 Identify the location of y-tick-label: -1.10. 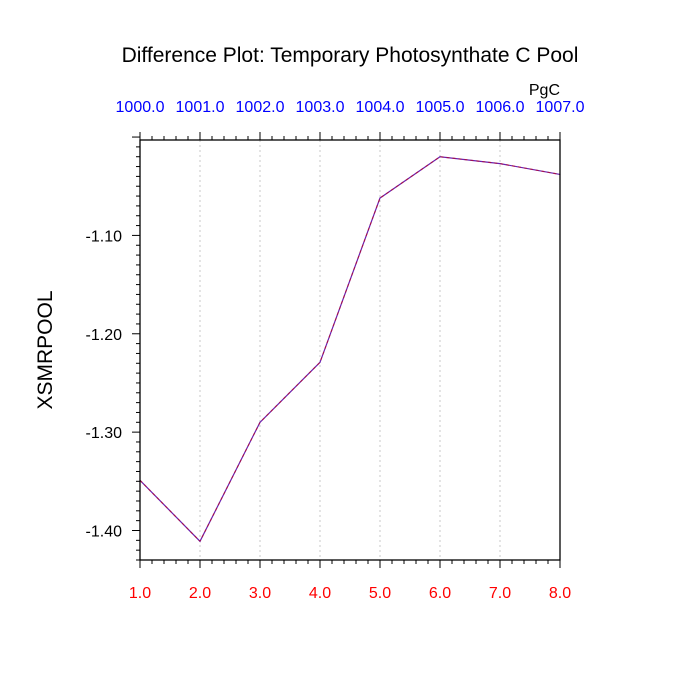
(104, 236).